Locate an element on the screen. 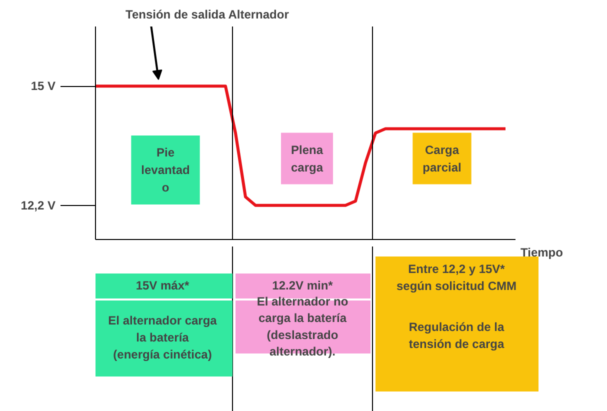  text: 15V máx* is located at coordinates (163, 285).